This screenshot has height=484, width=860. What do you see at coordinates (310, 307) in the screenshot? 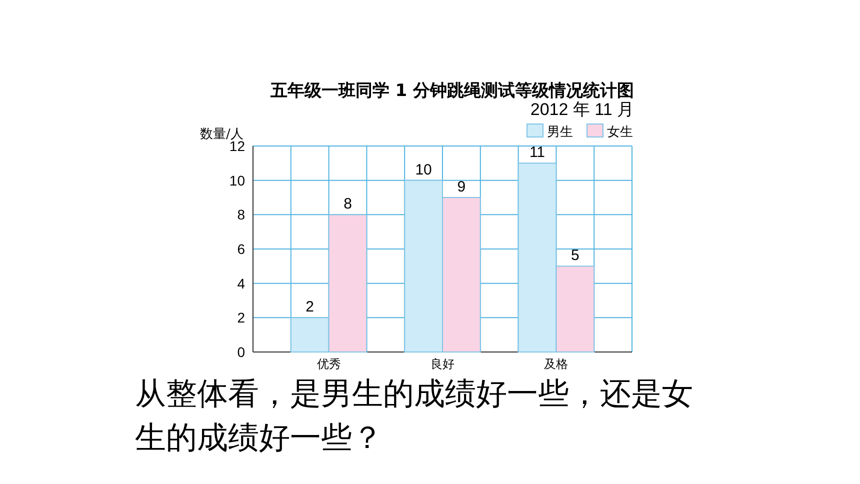
I see `data-label: 2` at bounding box center [310, 307].